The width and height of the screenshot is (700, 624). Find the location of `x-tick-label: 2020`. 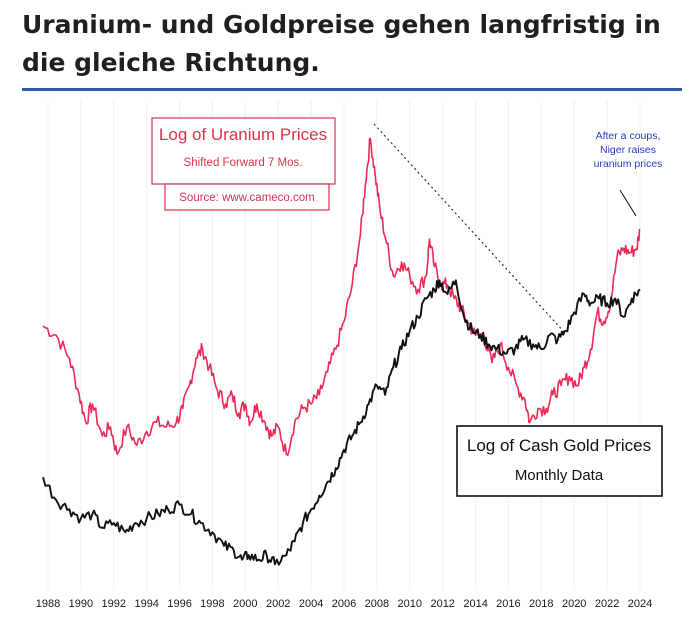

x-tick-label: 2020 is located at coordinates (574, 604).